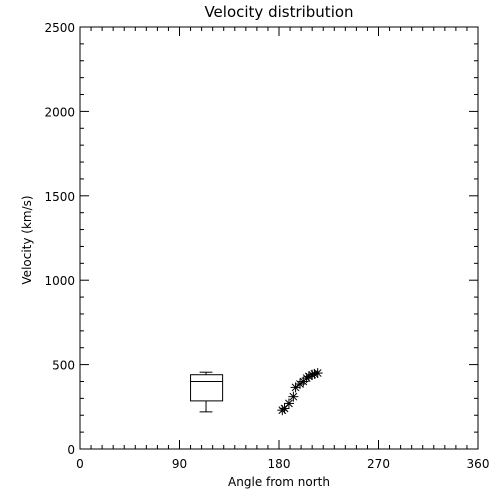 The image size is (500, 500). Describe the element at coordinates (256, 392) in the screenshot. I see `data-marks` at that location.